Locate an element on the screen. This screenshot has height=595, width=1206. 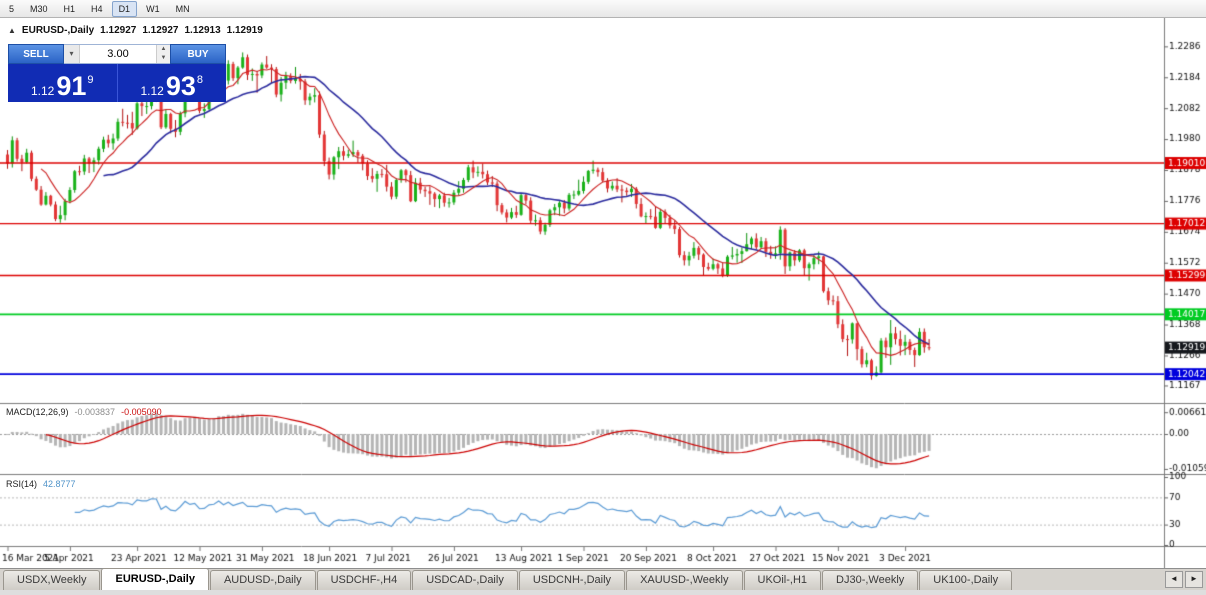
price-divider is located at coordinates (117, 83).